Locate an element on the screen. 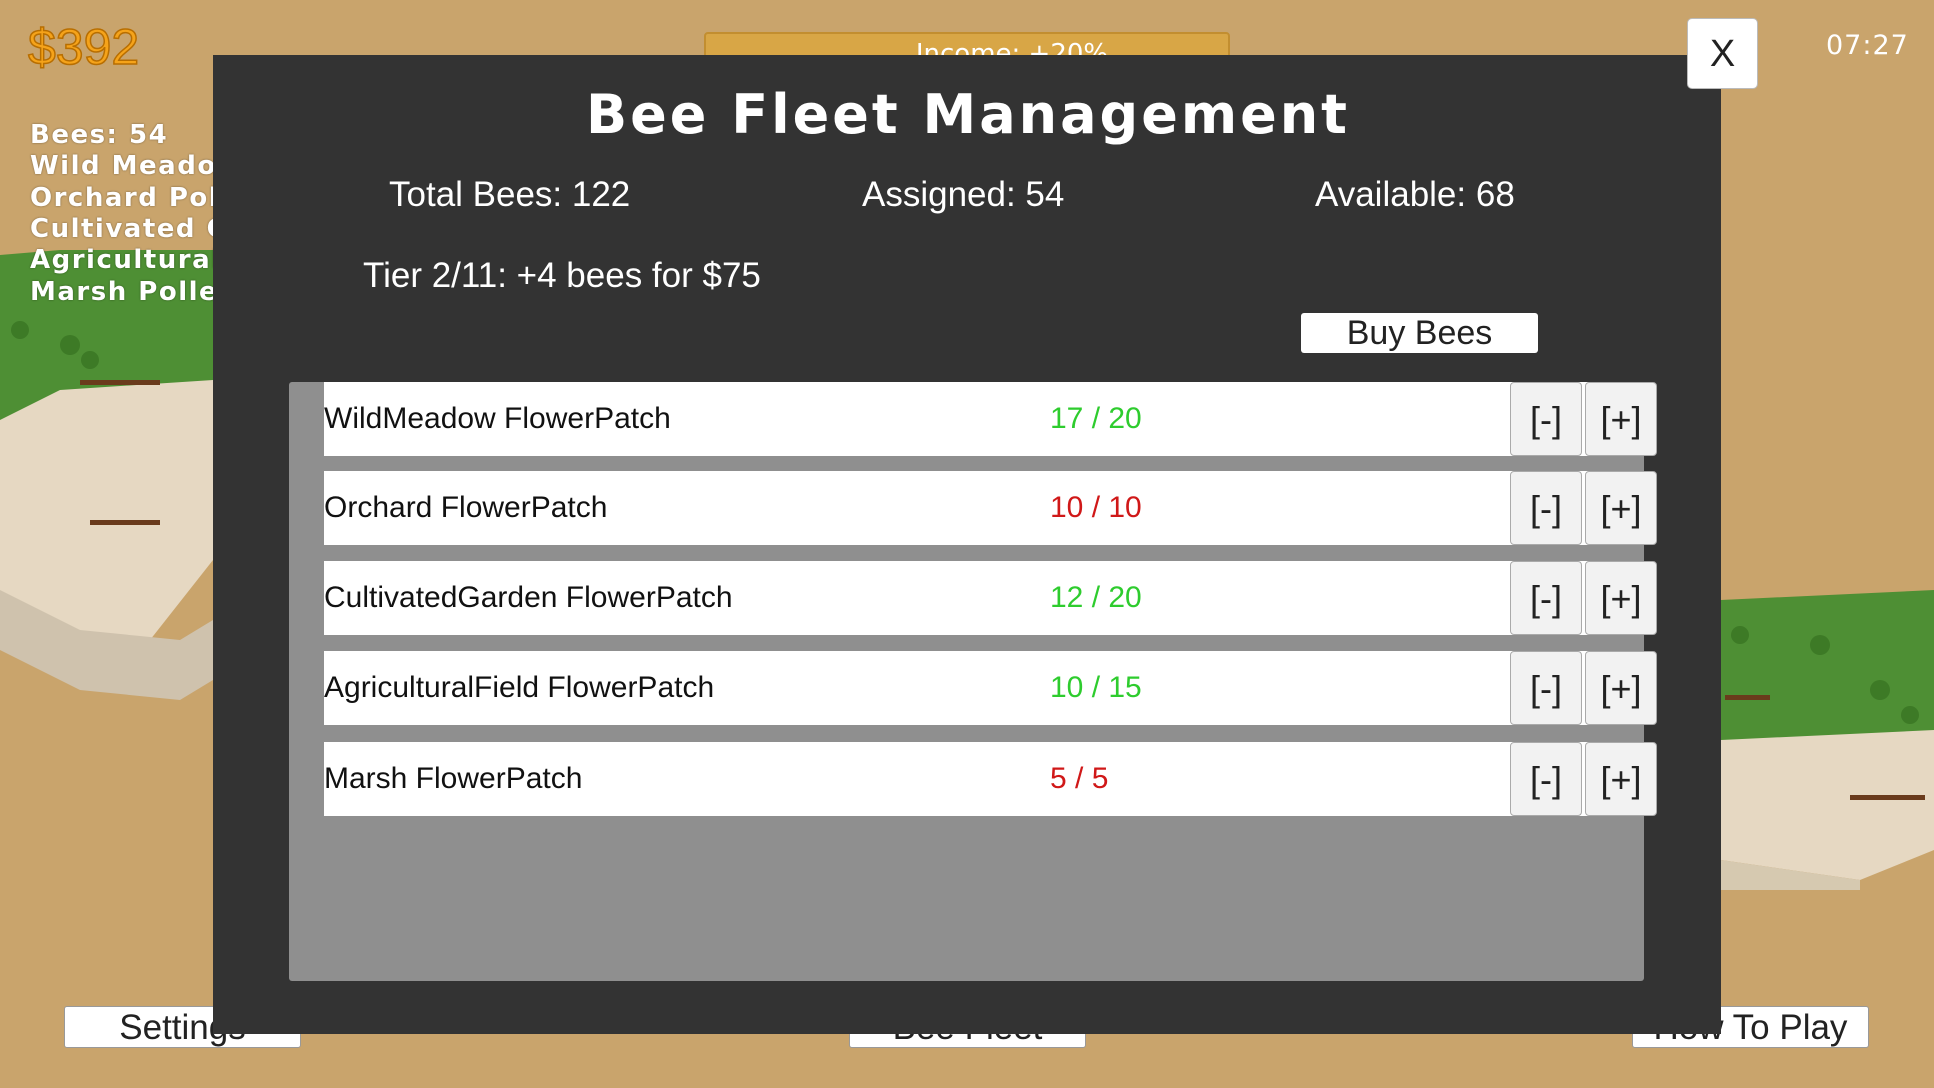  patch-row: Orchard FlowerPatch 10 / 10 [-] [+] is located at coordinates (990, 508).